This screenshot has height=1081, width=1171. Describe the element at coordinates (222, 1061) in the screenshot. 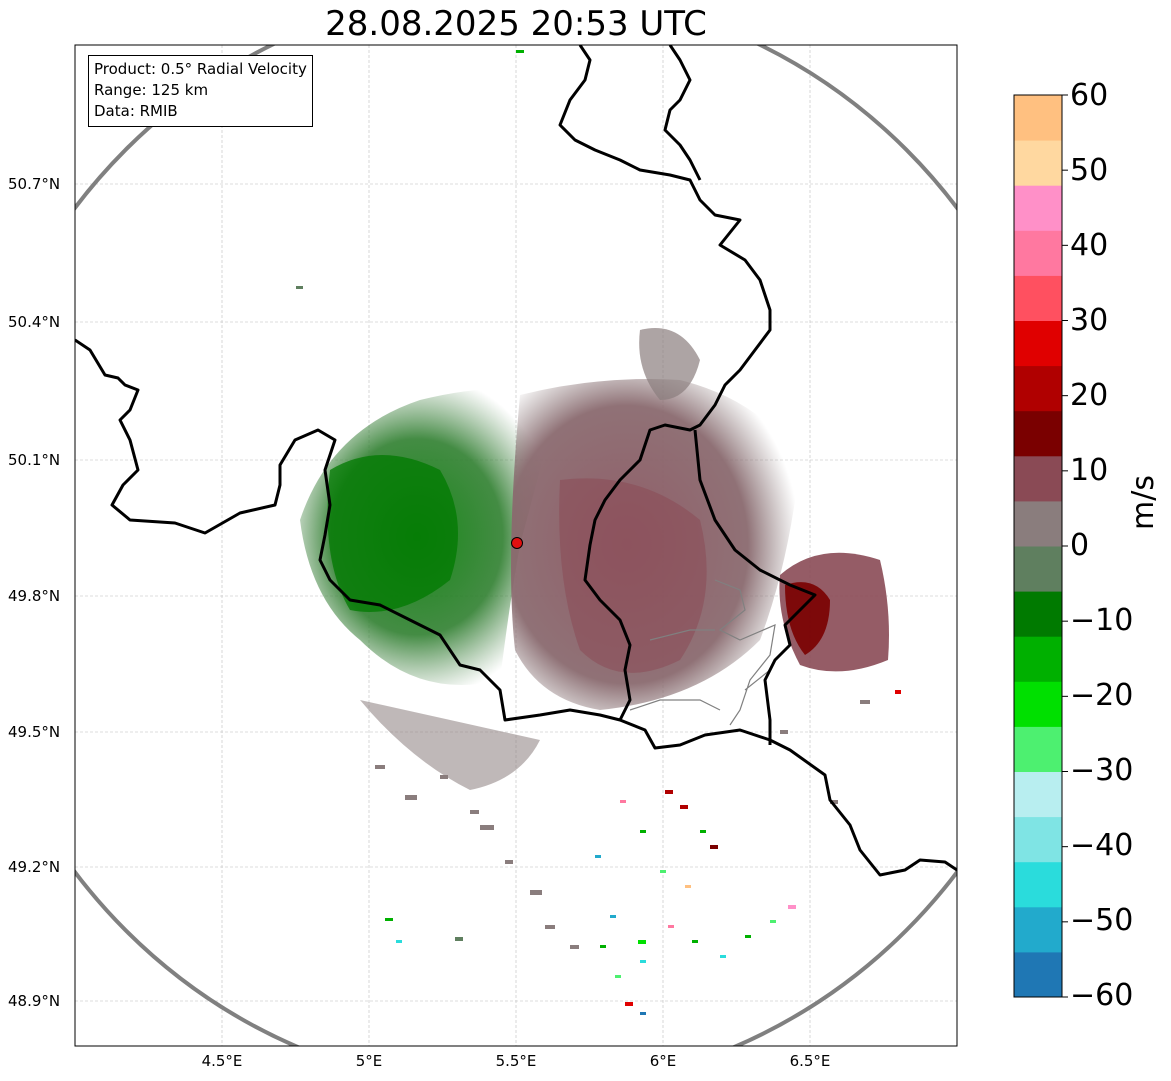

I see `lon-label: 4.5°E` at that location.